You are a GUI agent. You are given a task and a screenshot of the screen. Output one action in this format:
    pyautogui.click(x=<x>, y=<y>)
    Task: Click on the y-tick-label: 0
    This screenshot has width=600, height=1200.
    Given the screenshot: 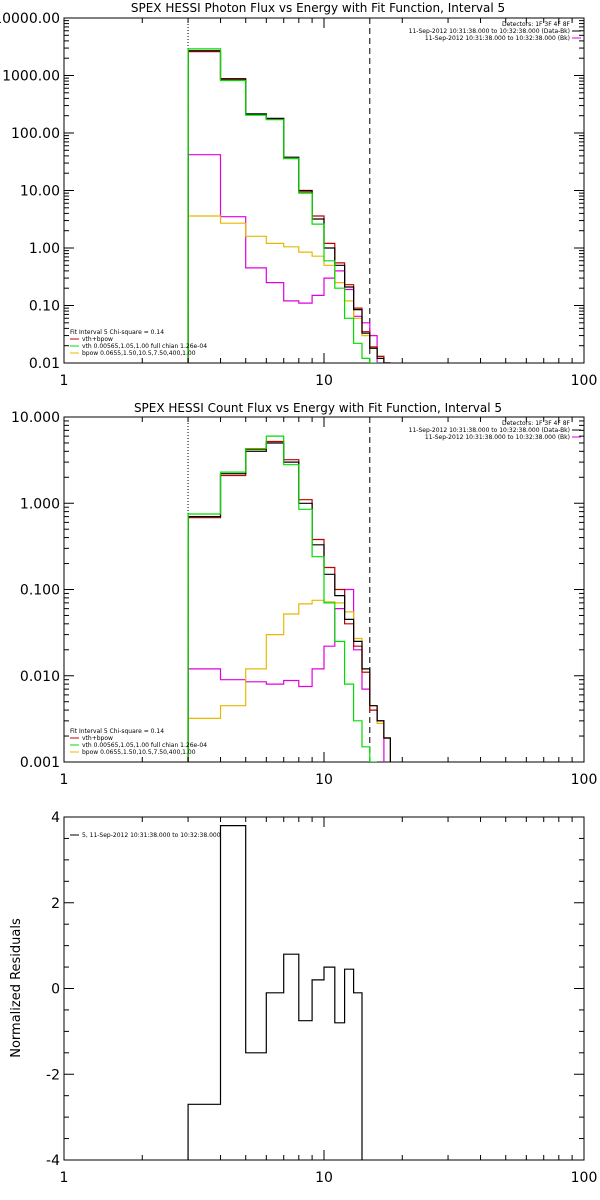 What is the action you would take?
    pyautogui.click(x=55, y=990)
    